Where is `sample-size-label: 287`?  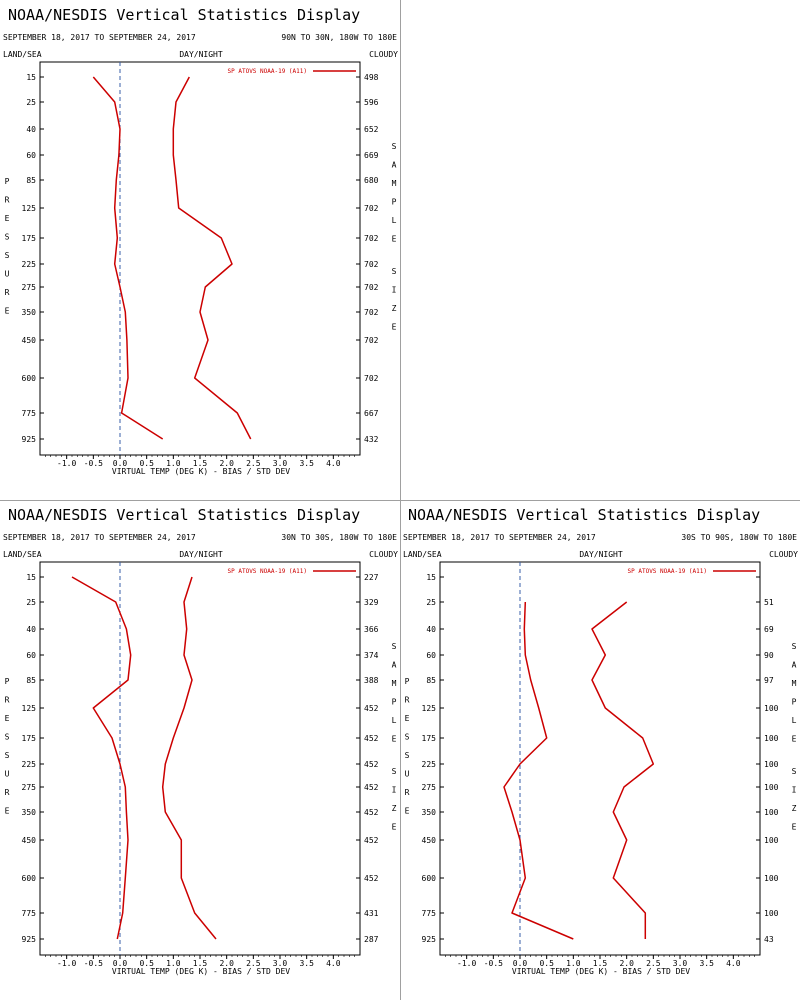
sample-size-label: 287 is located at coordinates (371, 939).